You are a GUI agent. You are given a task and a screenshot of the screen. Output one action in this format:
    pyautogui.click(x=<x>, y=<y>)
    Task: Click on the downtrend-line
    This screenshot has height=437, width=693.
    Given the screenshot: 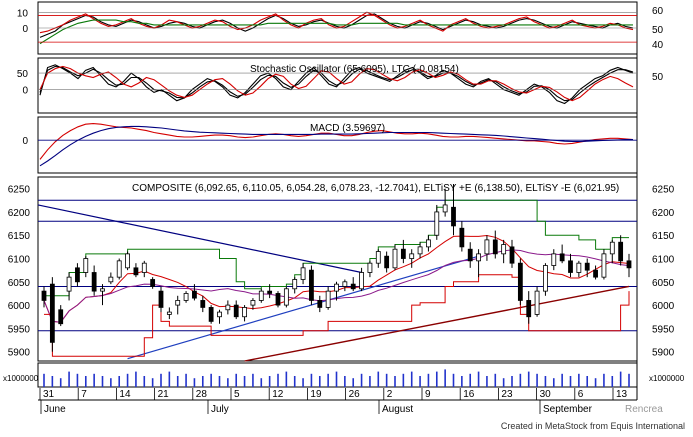 What is the action you would take?
    pyautogui.click(x=199, y=239)
    